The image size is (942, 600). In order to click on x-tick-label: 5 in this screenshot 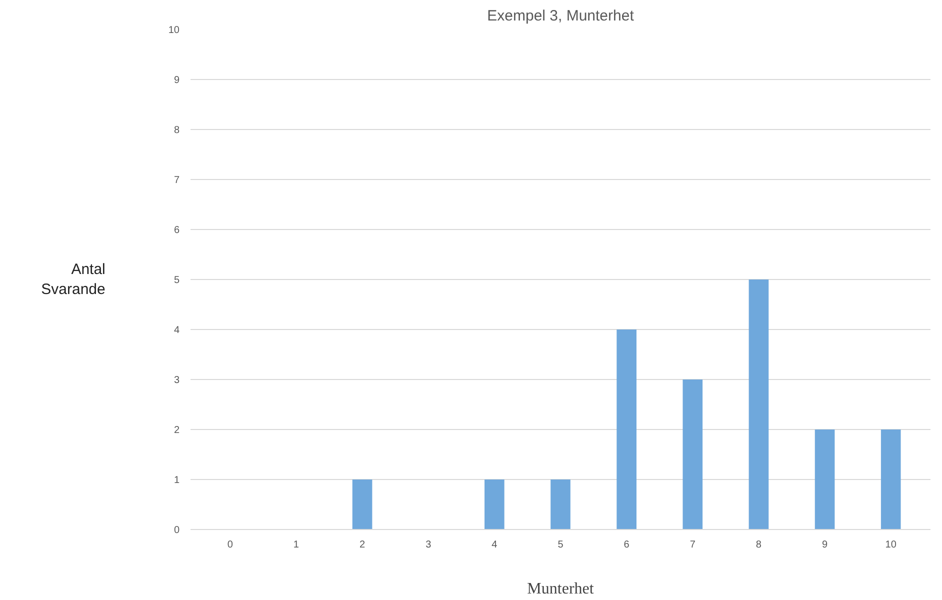, I will do `click(561, 545)`.